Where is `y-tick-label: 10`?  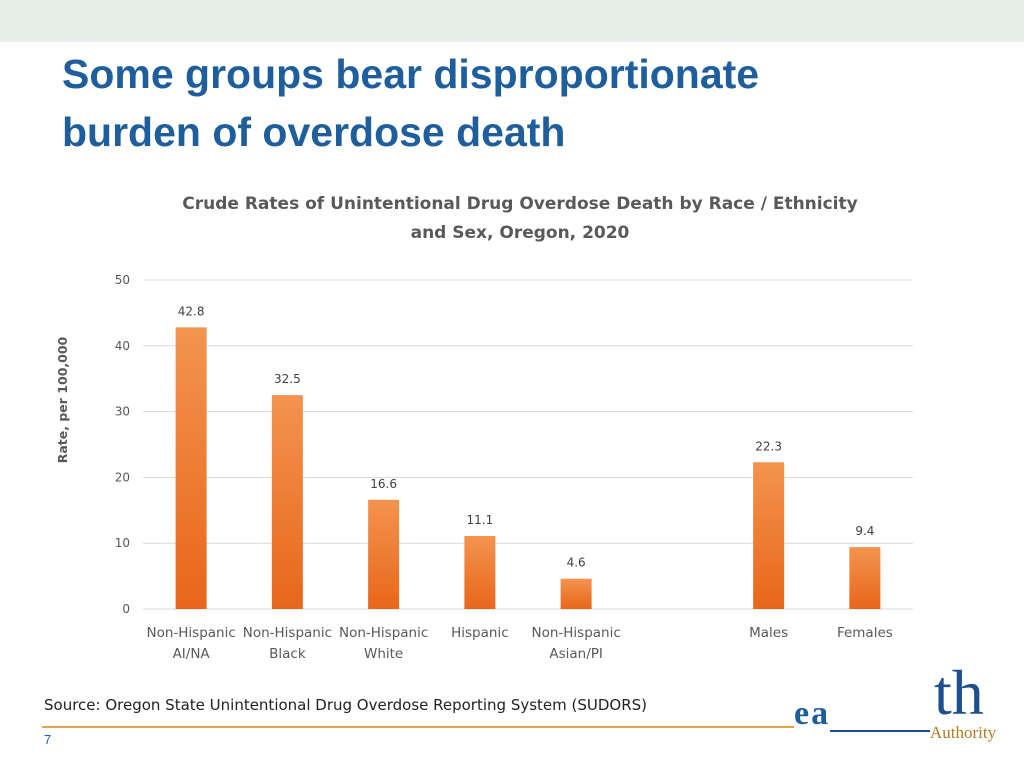
y-tick-label: 10 is located at coordinates (122, 543).